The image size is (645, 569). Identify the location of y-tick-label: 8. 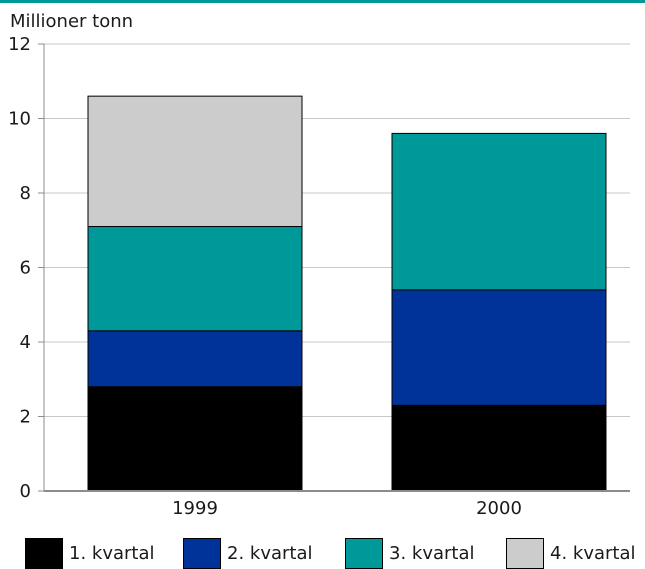
(25, 193).